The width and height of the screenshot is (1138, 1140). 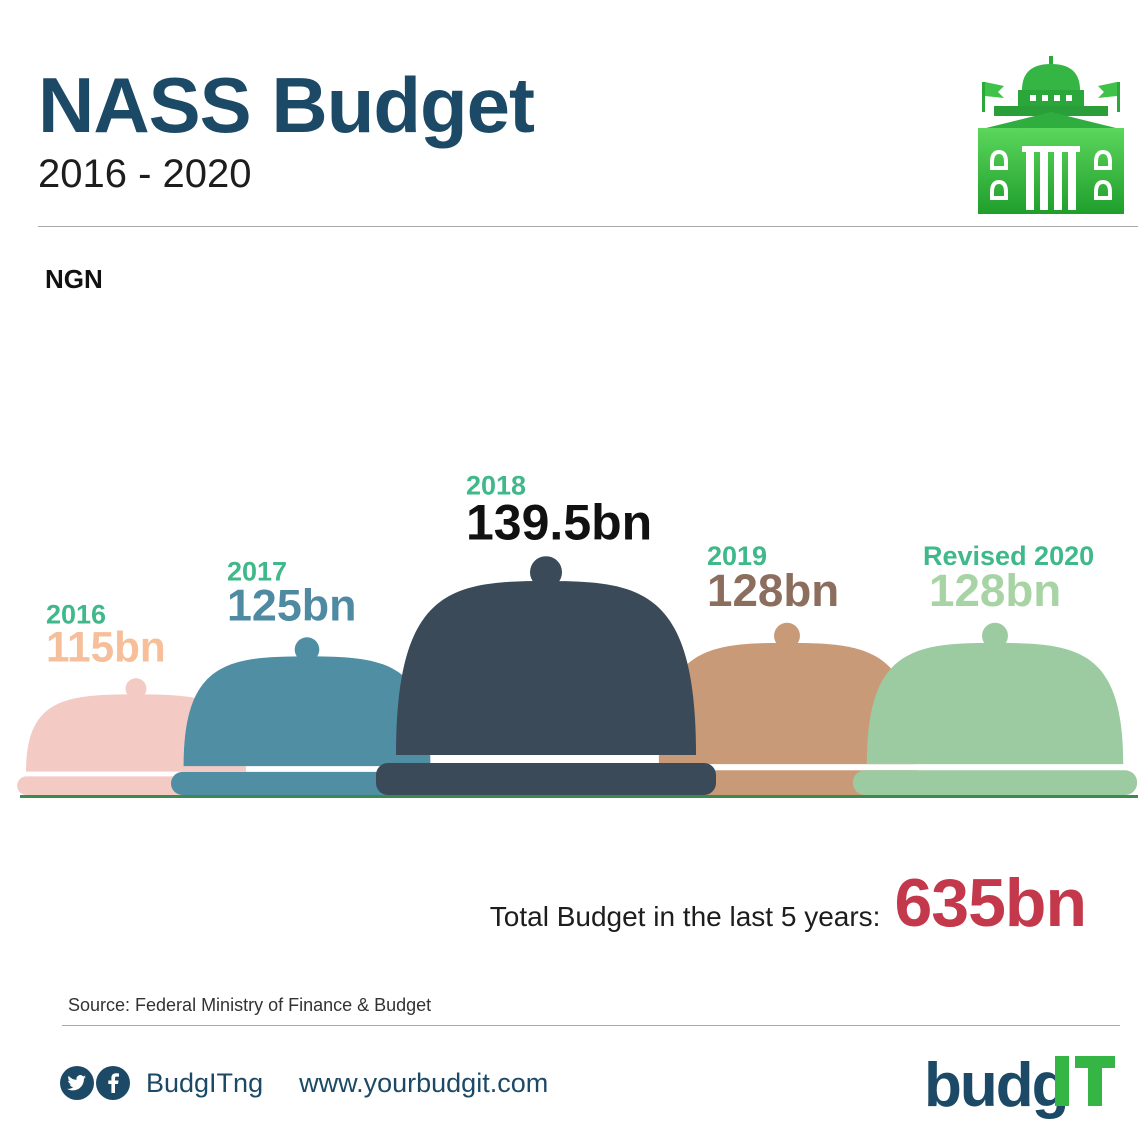 I want to click on footer-social: BudgITng www.yourbudgit.com, so click(x=304, y=1083).